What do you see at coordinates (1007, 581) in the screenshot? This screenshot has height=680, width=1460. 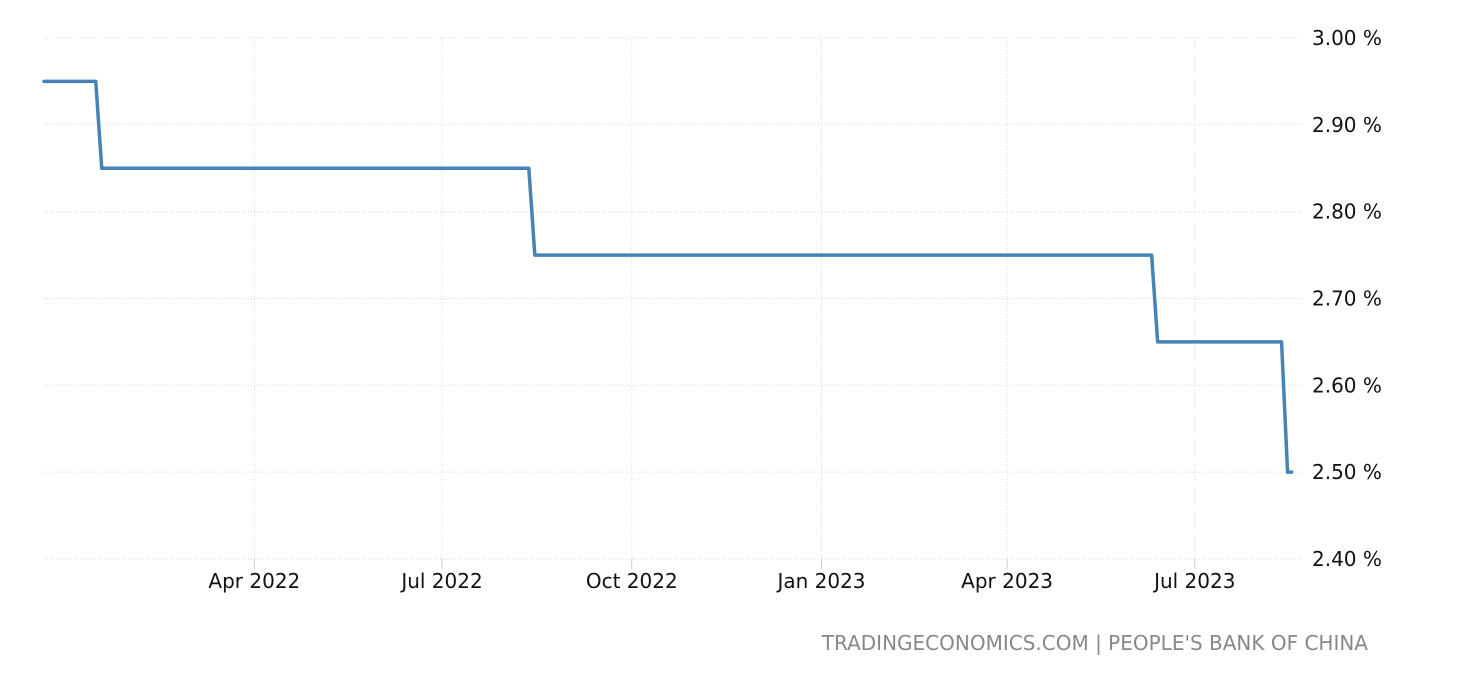 I see `x-tick-label: Apr 2023` at bounding box center [1007, 581].